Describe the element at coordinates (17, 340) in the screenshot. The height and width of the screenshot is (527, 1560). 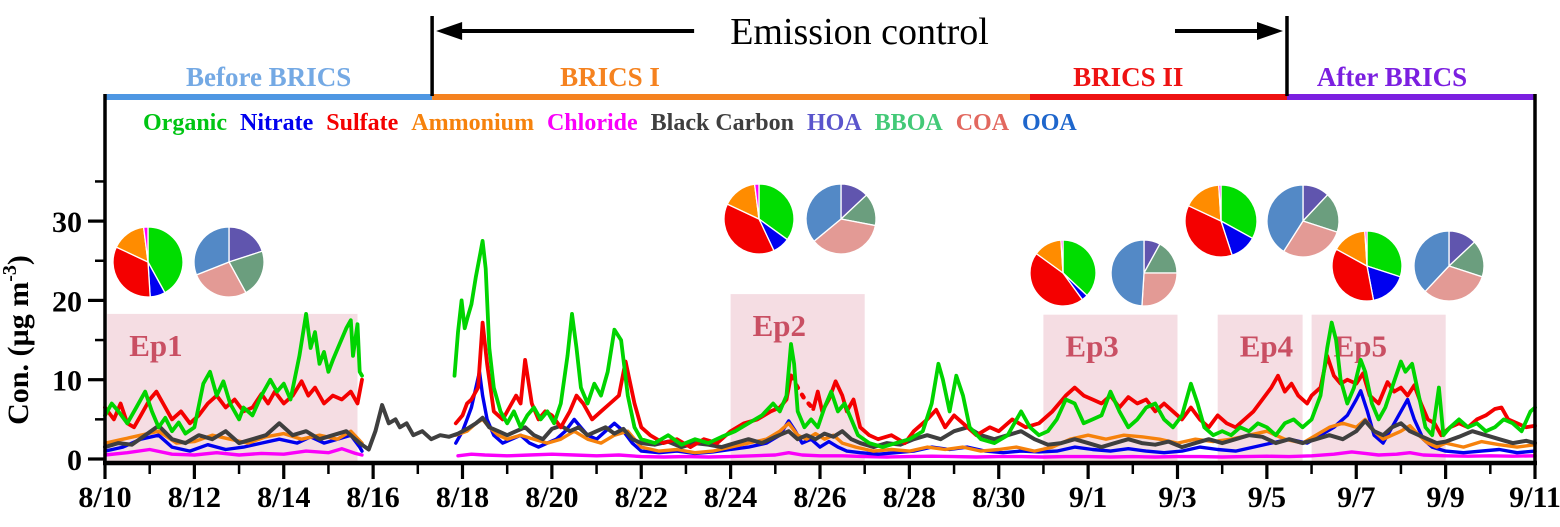
I see `y-axis-title: Con. (µg m-3)` at that location.